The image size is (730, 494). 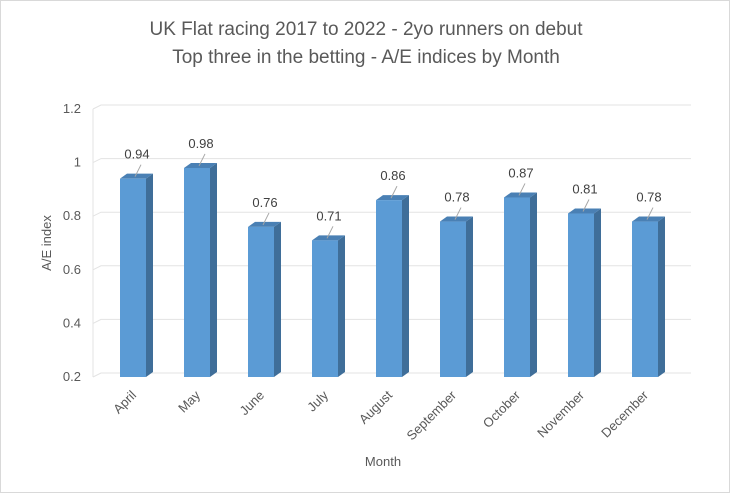 I want to click on y-tick-label: 0.4, so click(x=72, y=322).